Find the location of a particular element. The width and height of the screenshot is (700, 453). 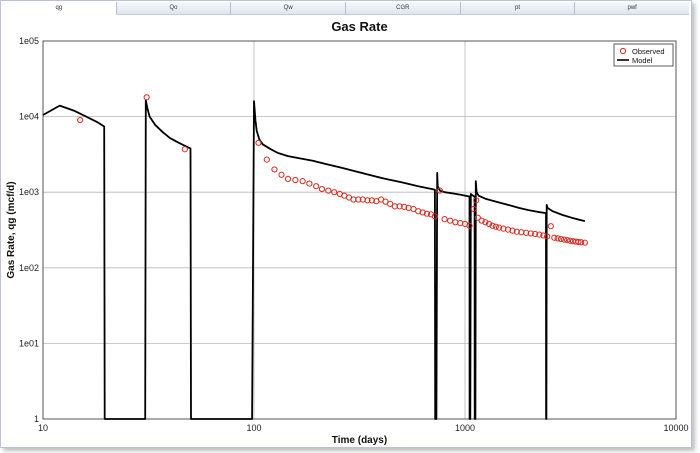

y-axis-label: Gas Rate, qg (mcf/d) is located at coordinates (11, 229).